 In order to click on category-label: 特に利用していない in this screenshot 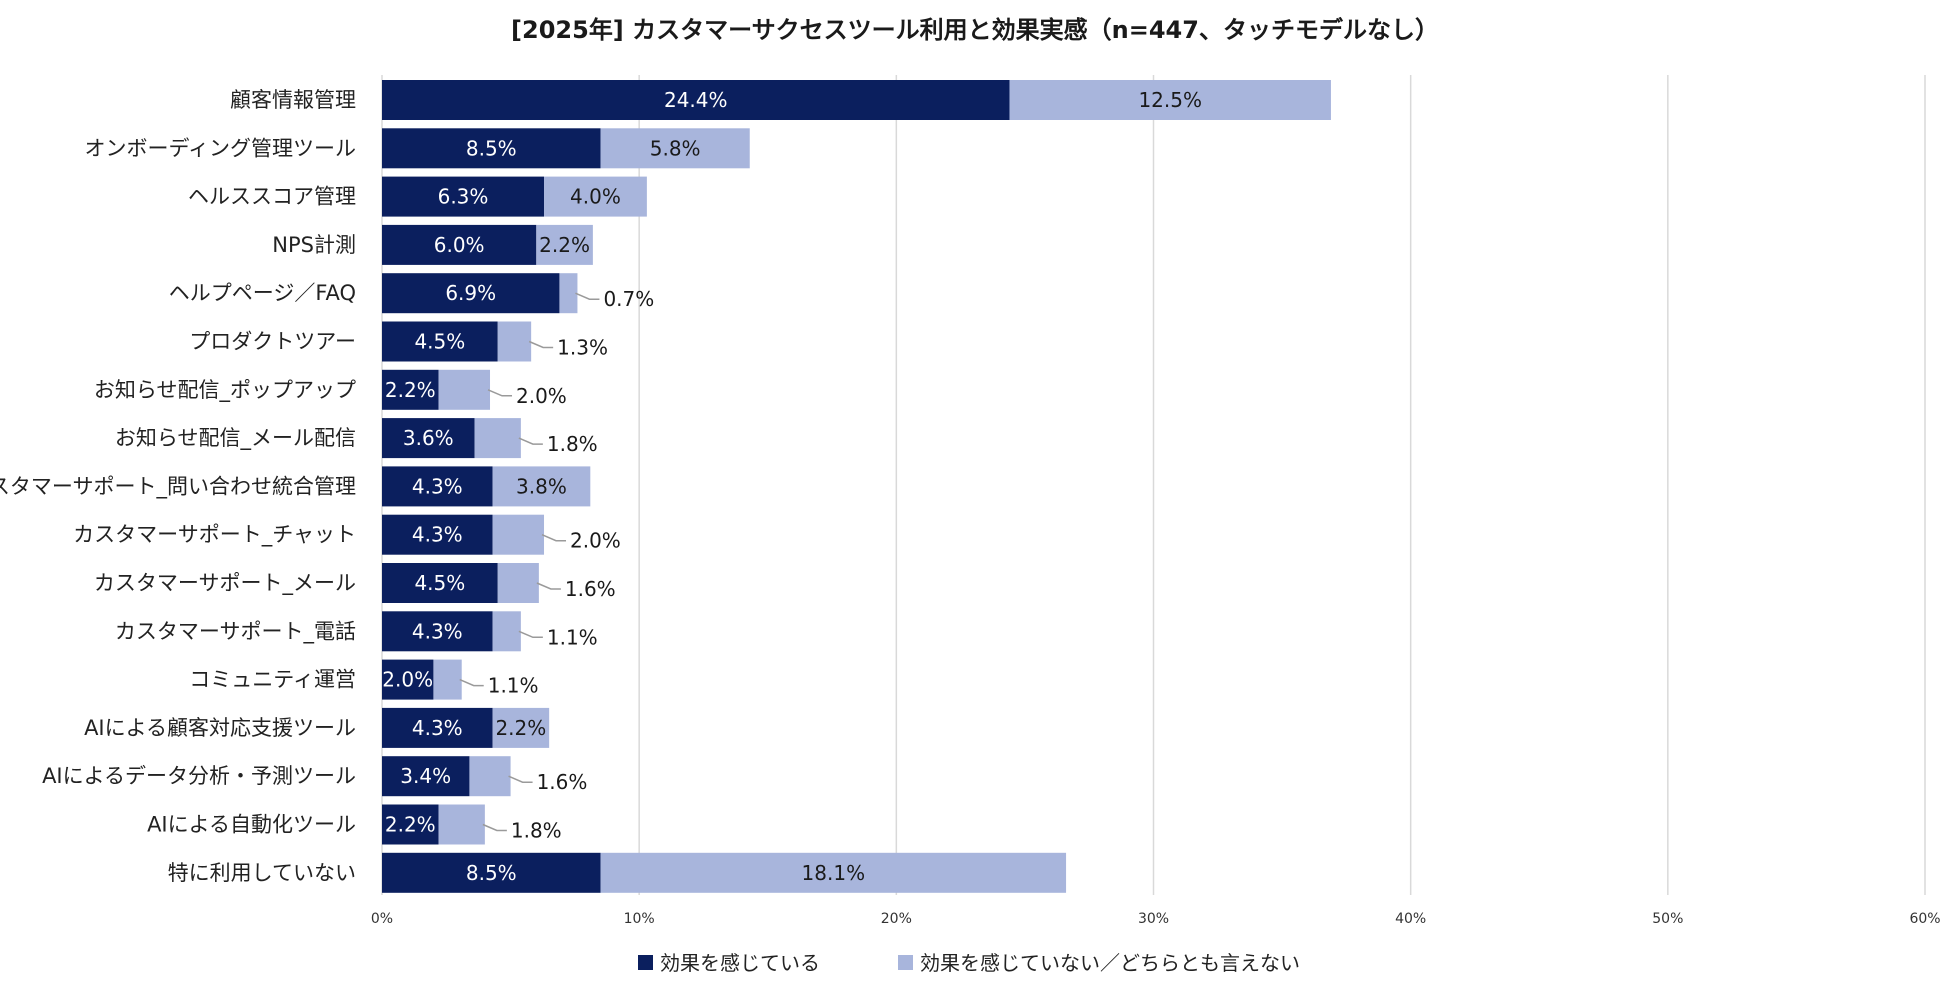, I will do `click(262, 873)`.